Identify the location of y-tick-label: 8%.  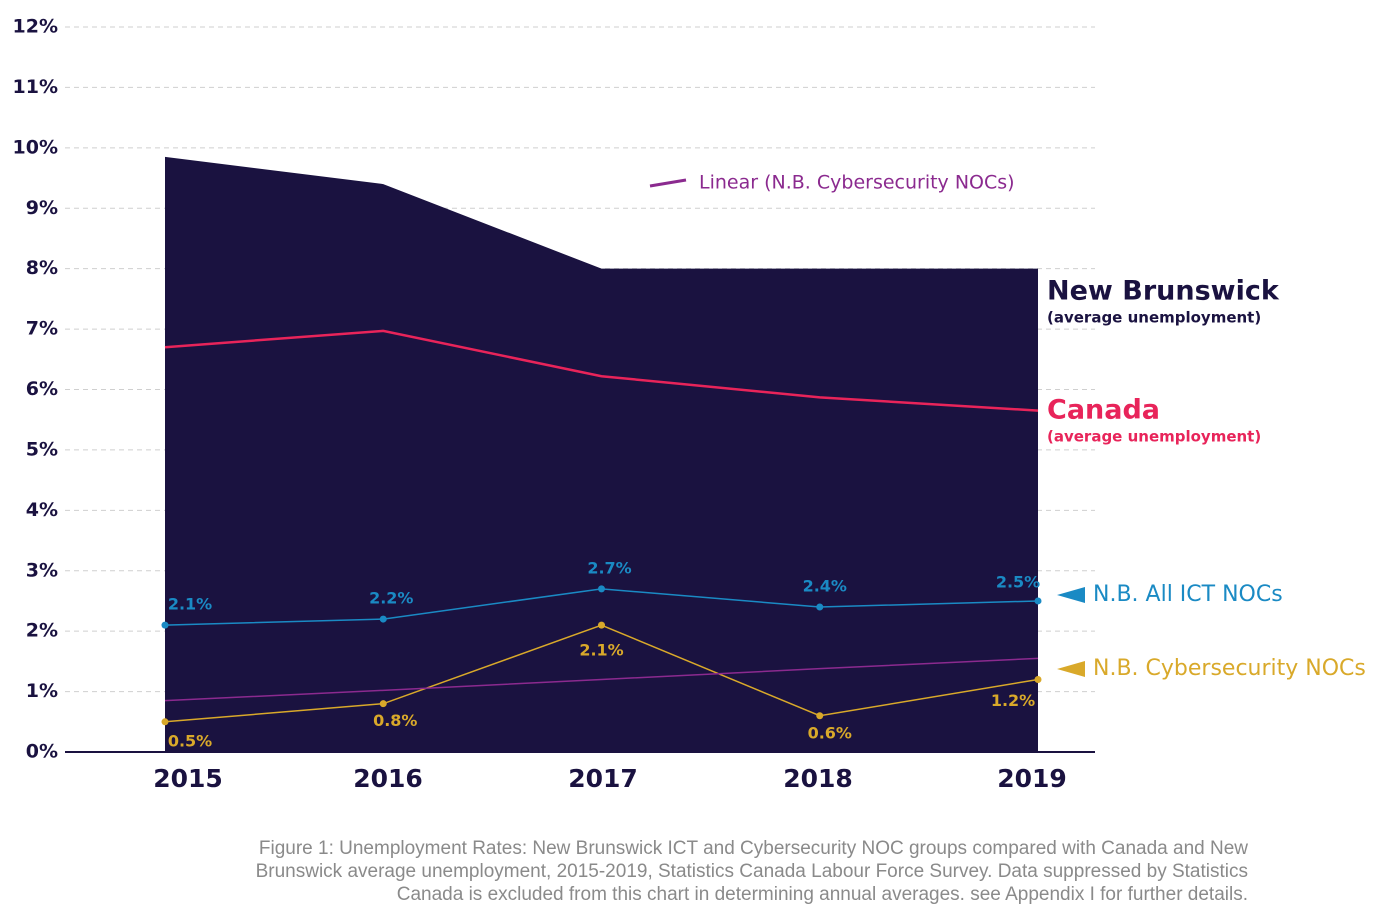
(42, 268).